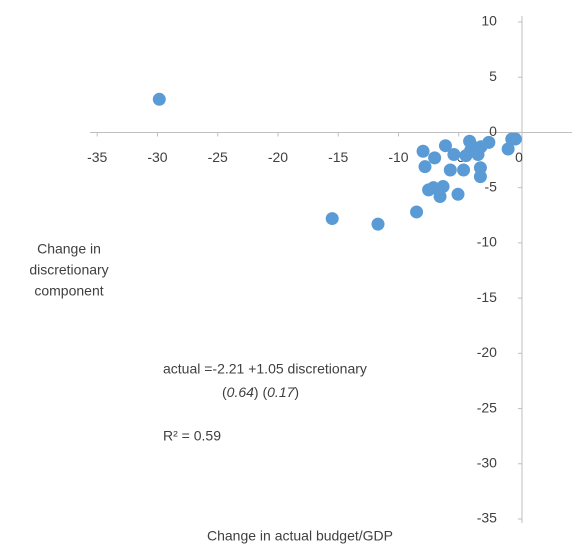 This screenshot has height=545, width=573. What do you see at coordinates (157, 157) in the screenshot?
I see `x-tick-label: -30` at bounding box center [157, 157].